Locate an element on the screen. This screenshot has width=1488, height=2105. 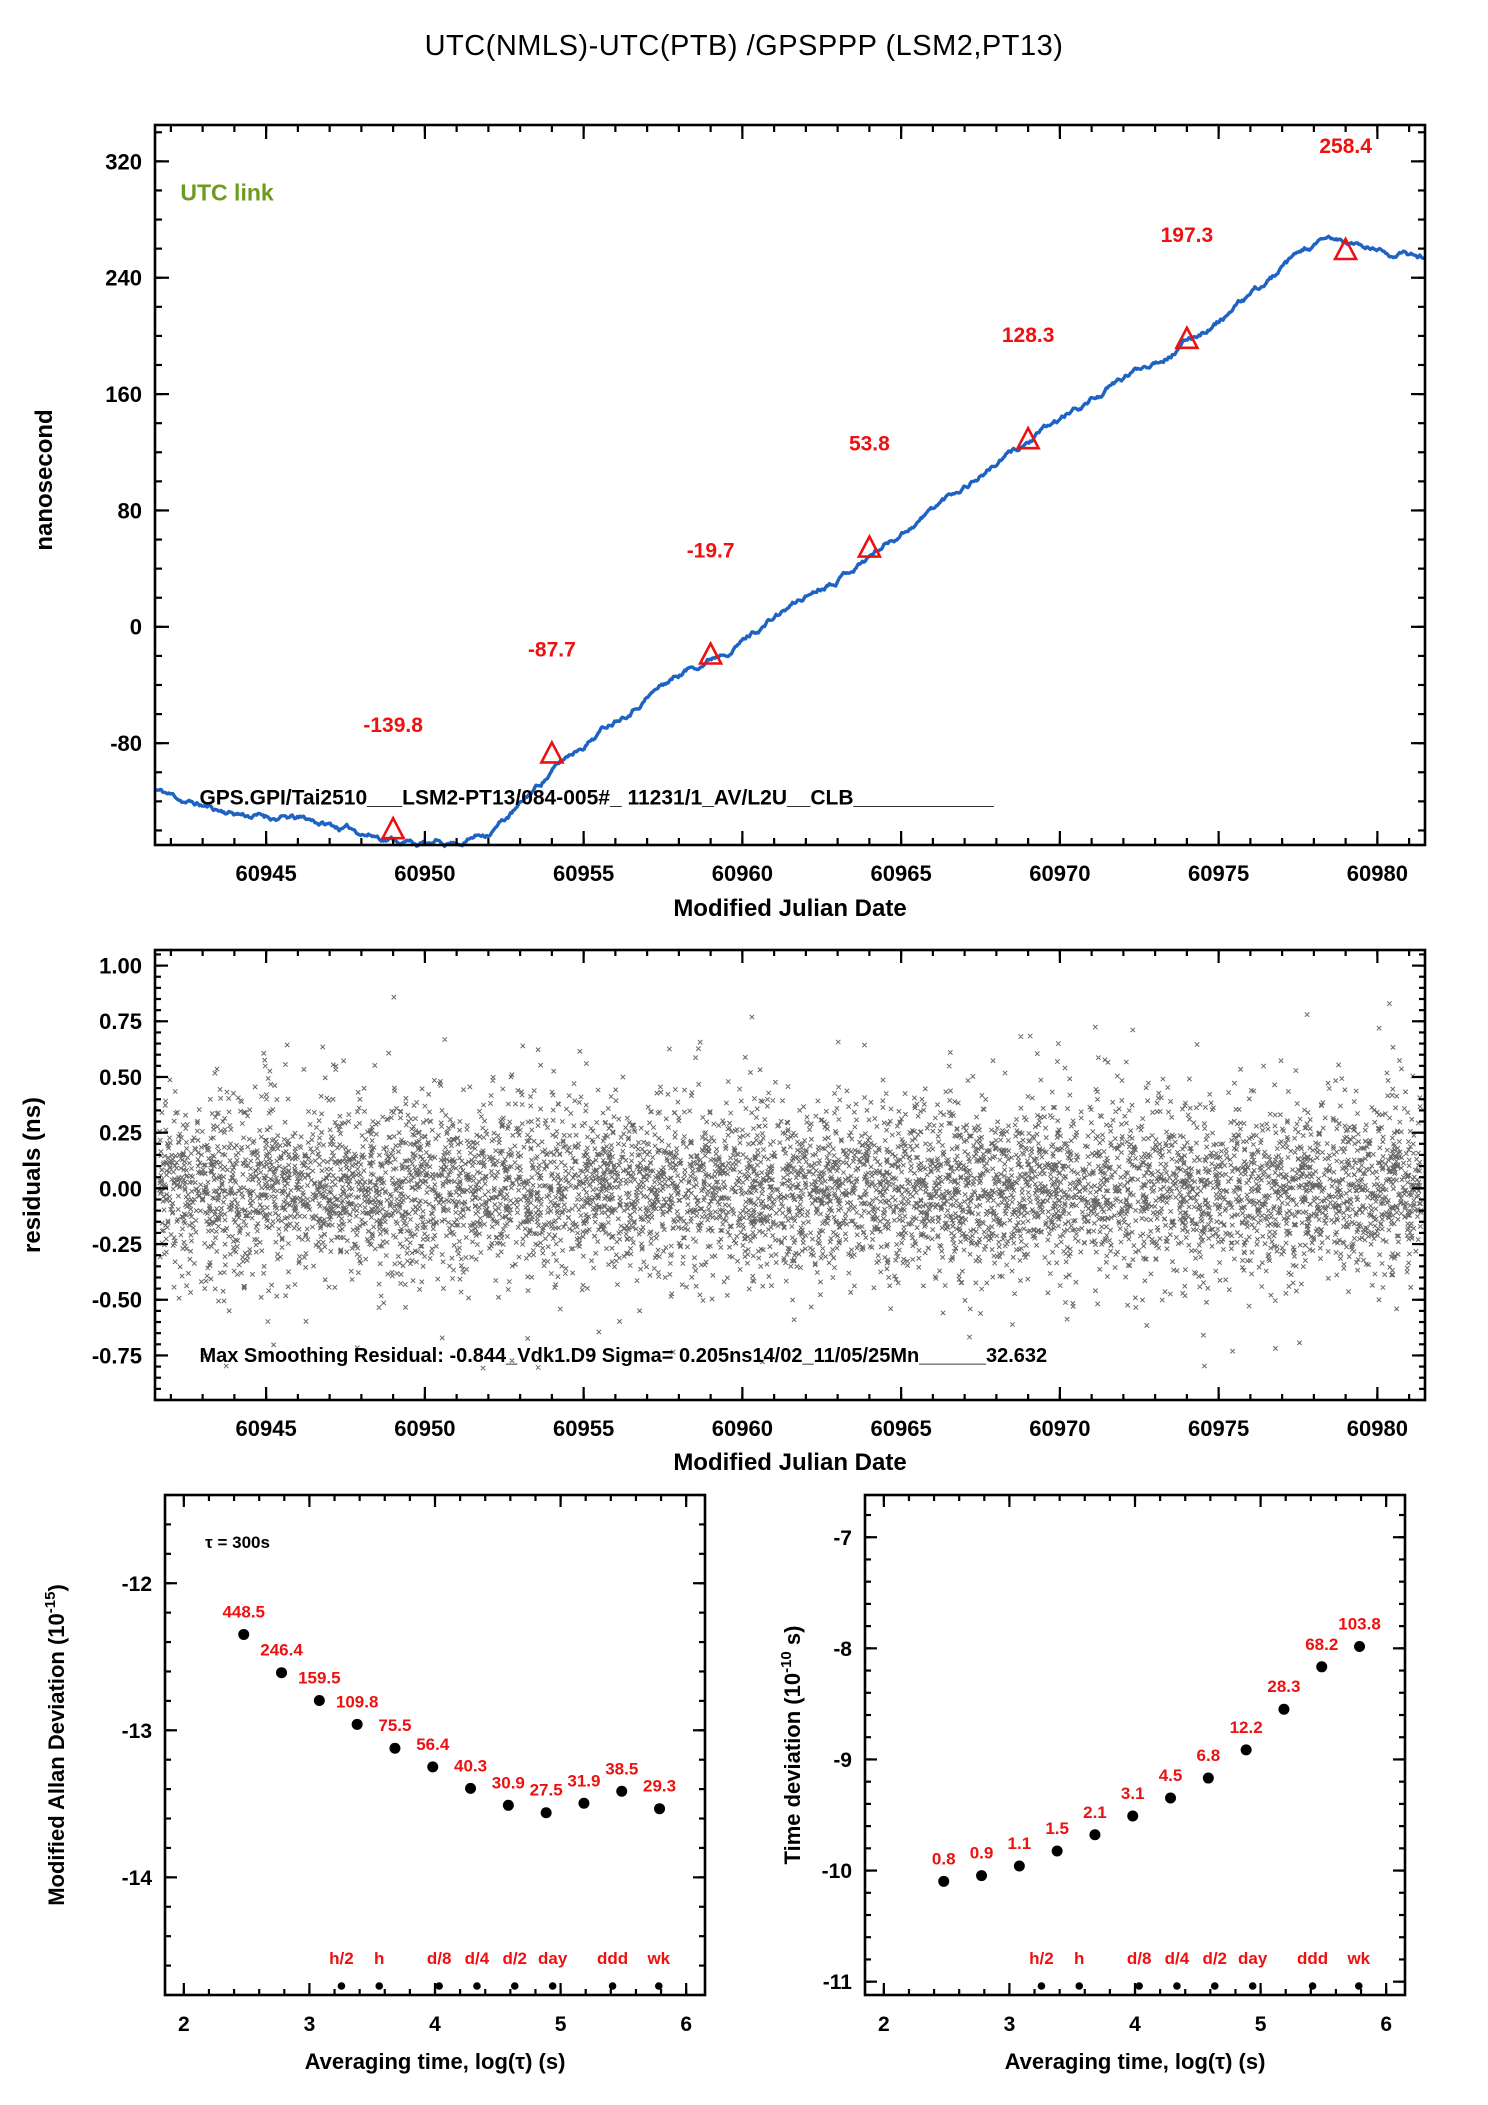
time-mark-label: h is located at coordinates (379, 1958).